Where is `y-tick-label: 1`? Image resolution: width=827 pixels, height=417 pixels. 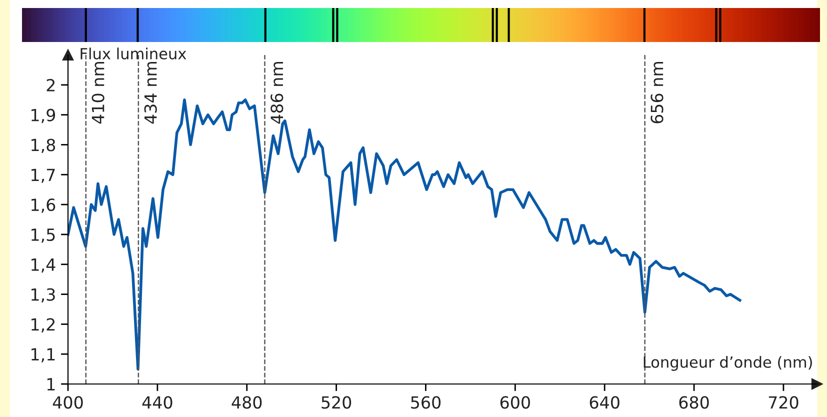
y-tick-label: 1 is located at coordinates (51, 384).